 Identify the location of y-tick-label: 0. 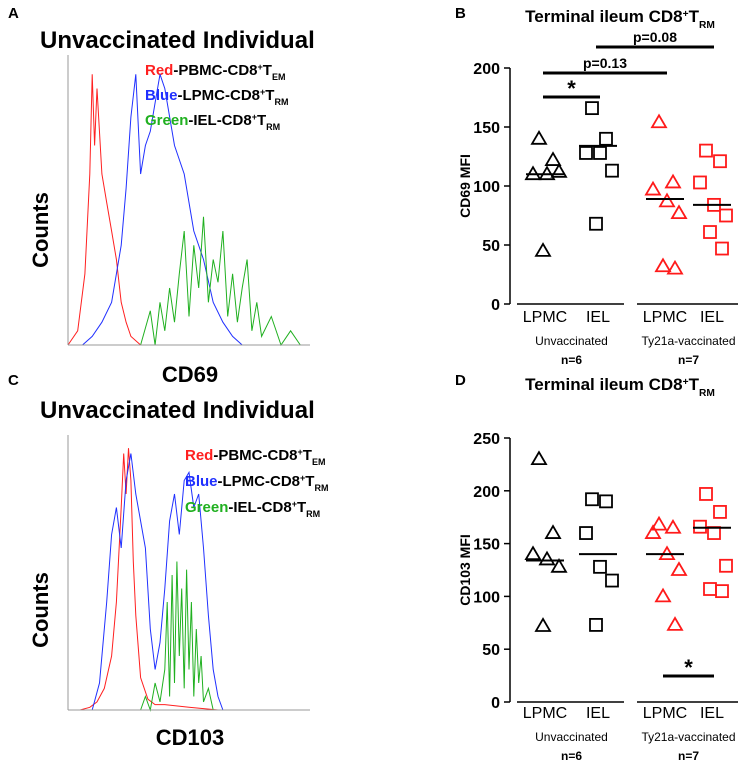
(495, 305).